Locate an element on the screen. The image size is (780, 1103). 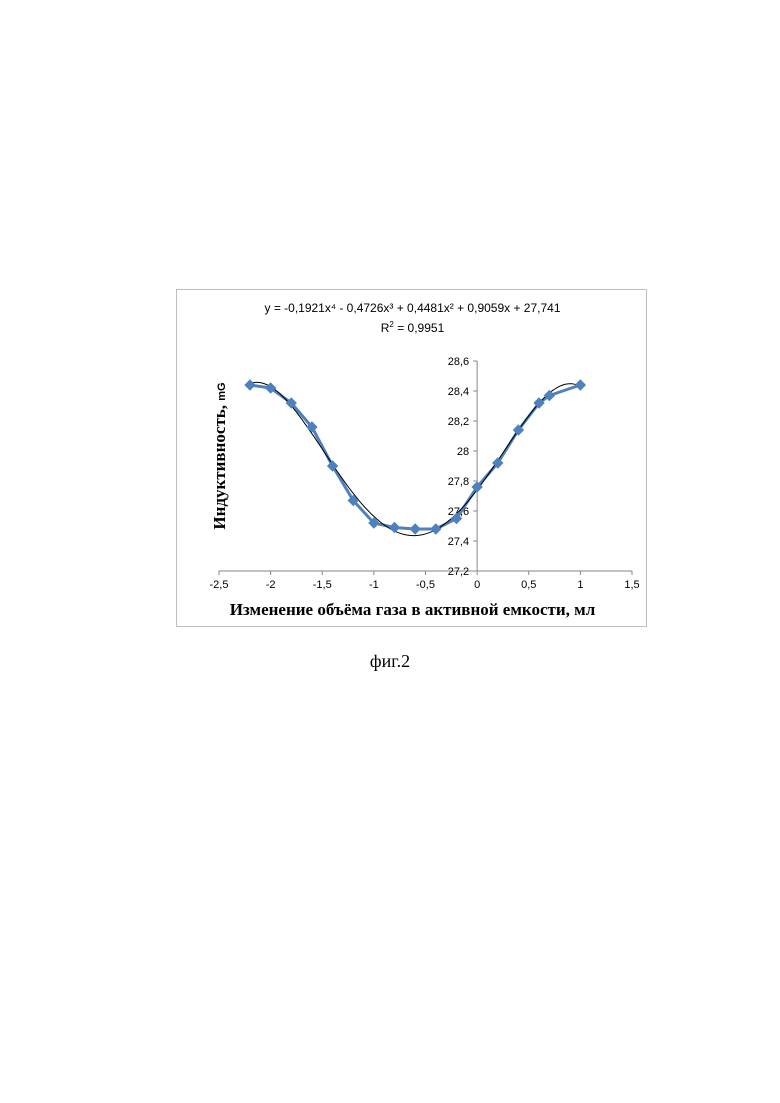
axes is located at coordinates (425, 466).